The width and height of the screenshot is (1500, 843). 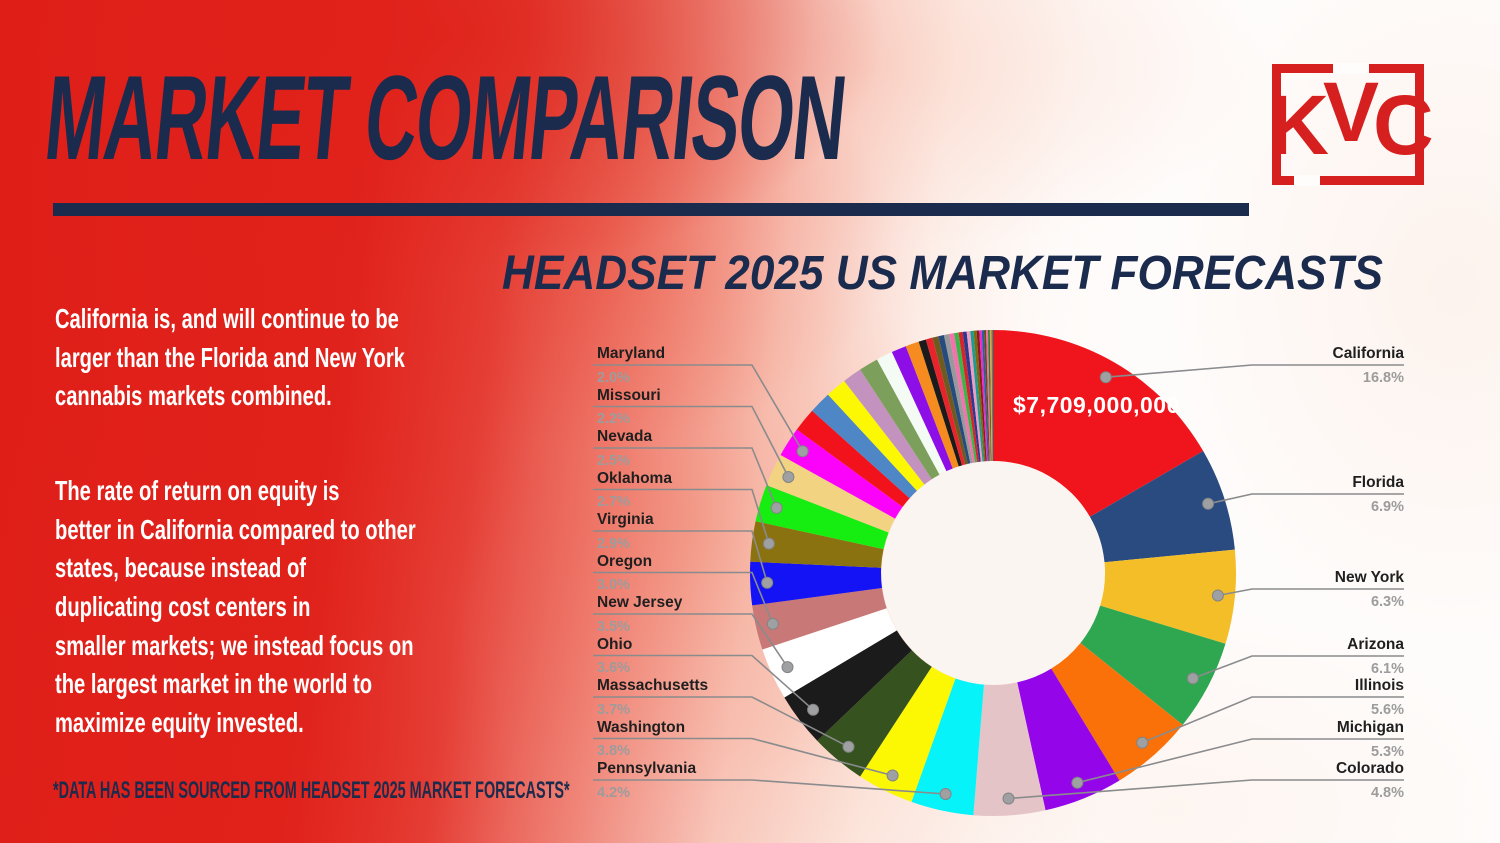 I want to click on leader-line-oregon, so click(x=683, y=598).